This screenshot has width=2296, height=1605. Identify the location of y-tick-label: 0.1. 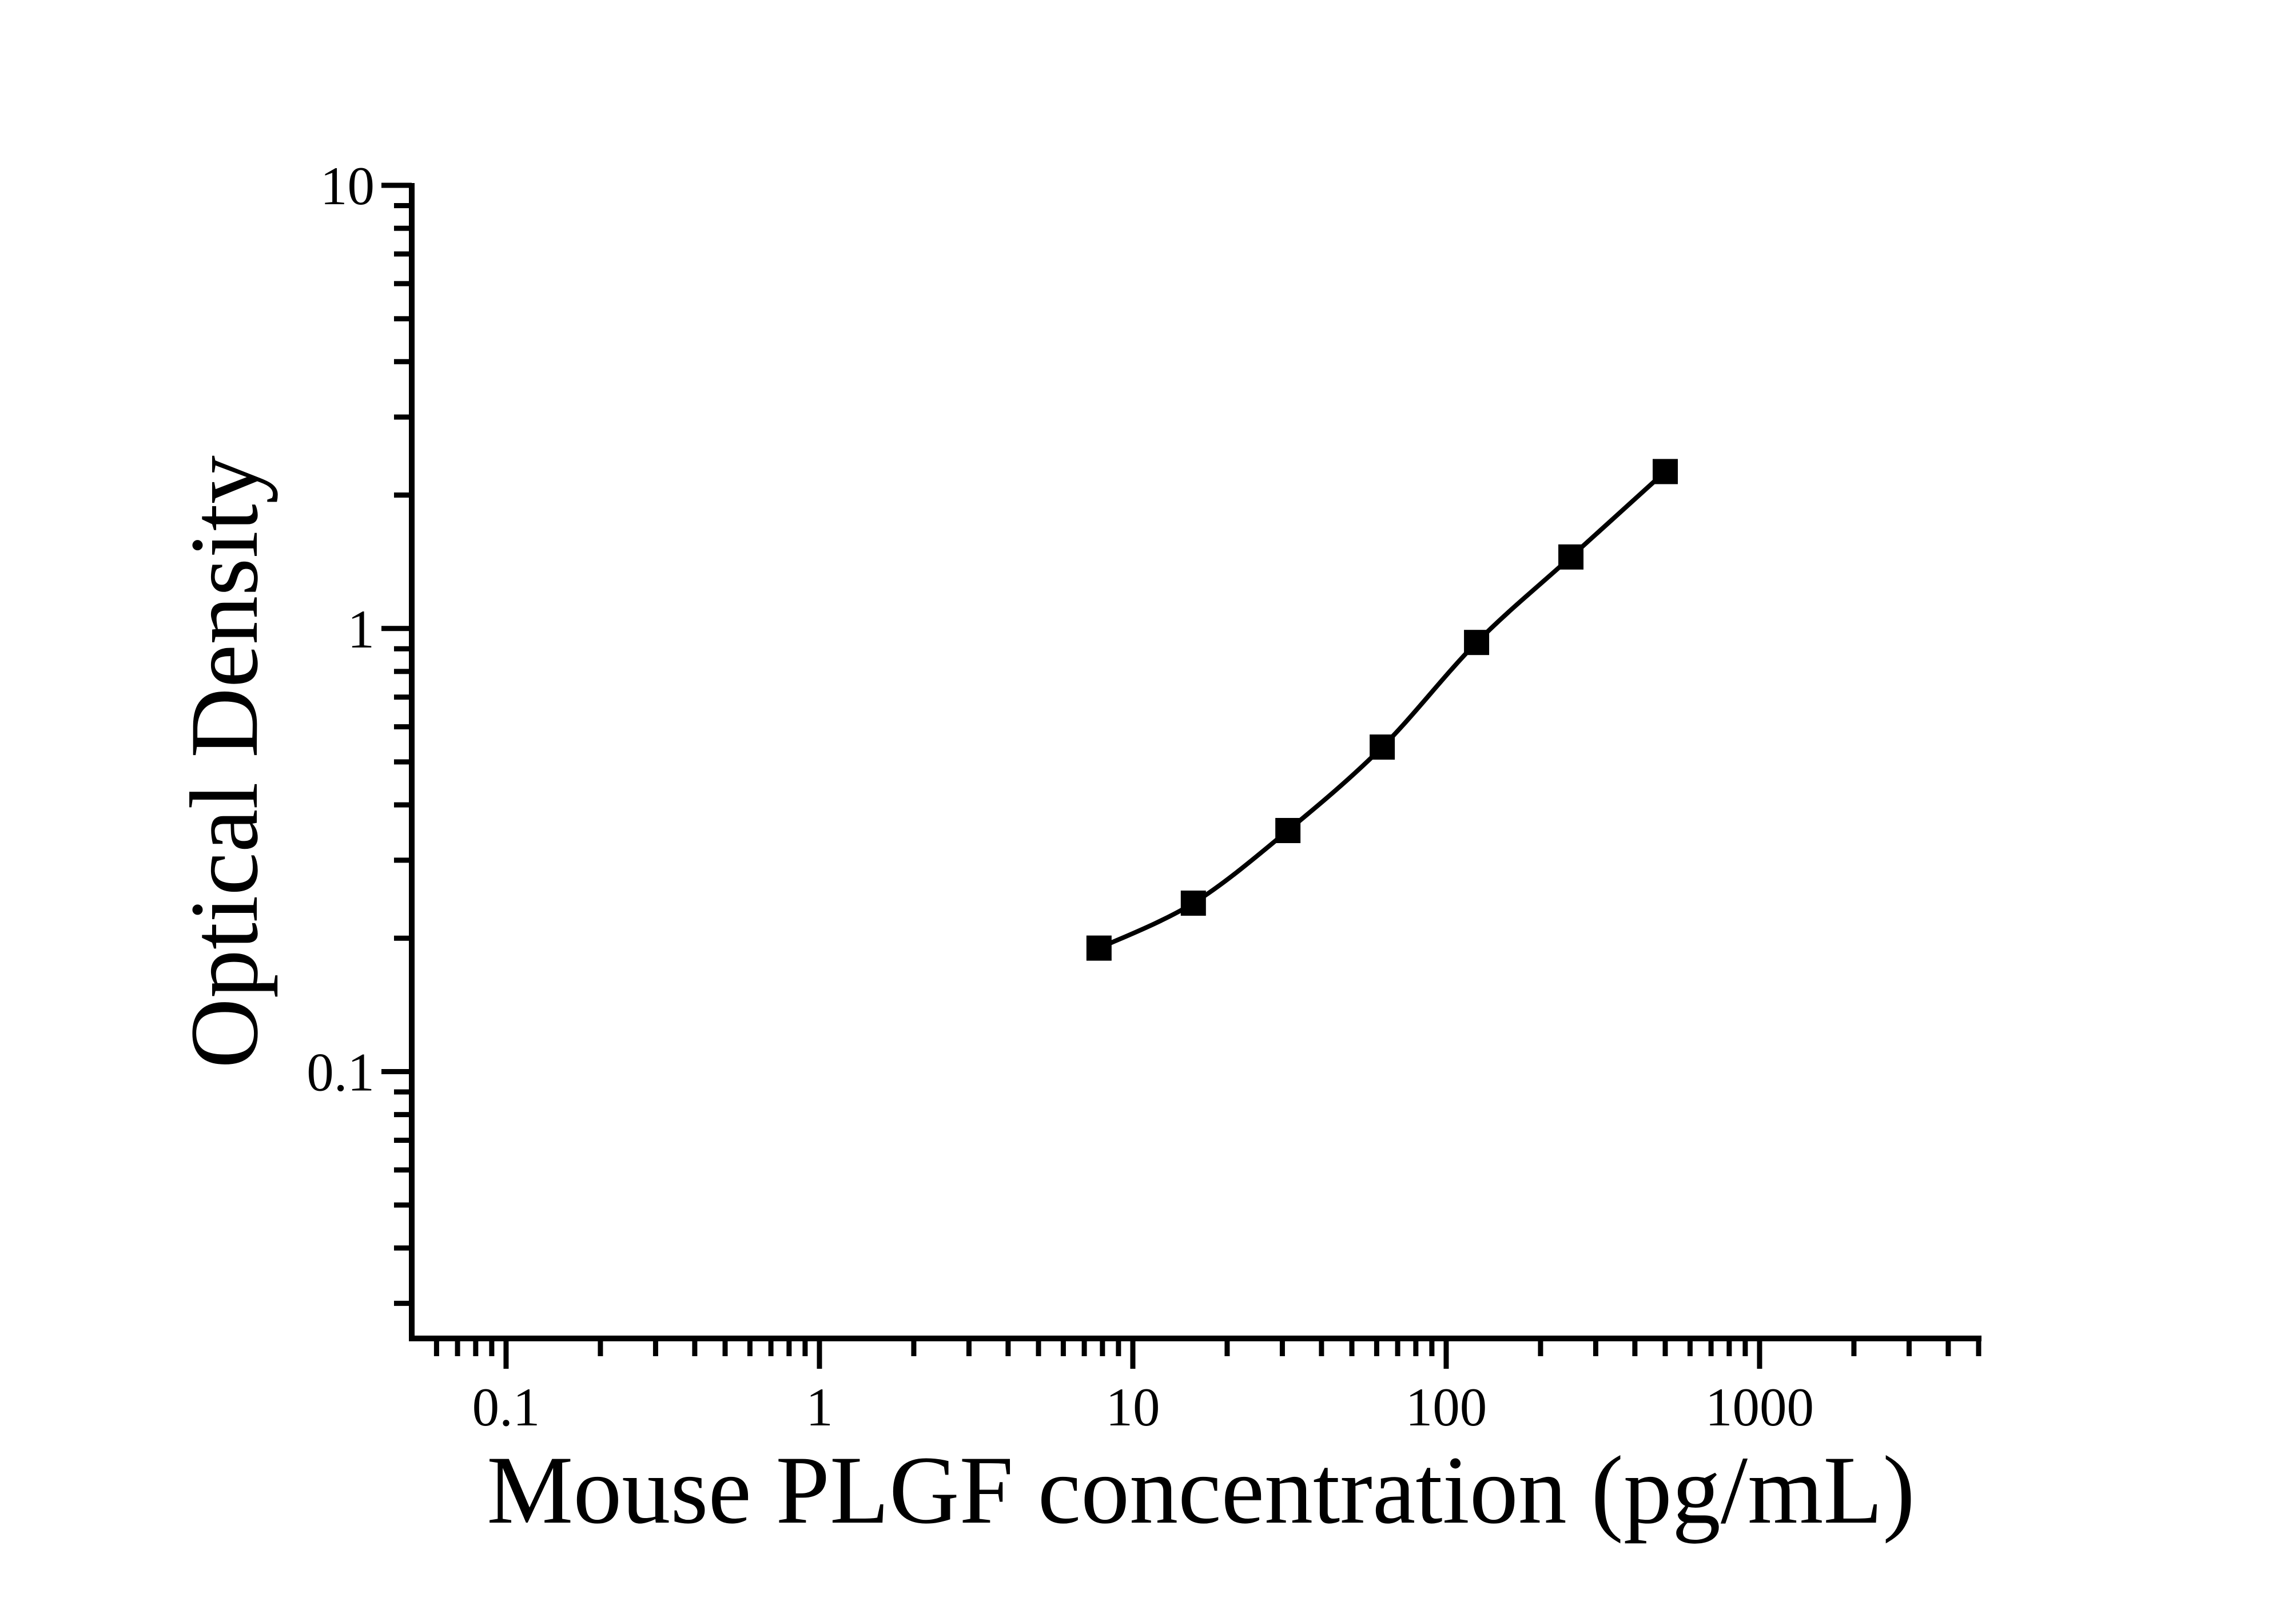
(341, 1072).